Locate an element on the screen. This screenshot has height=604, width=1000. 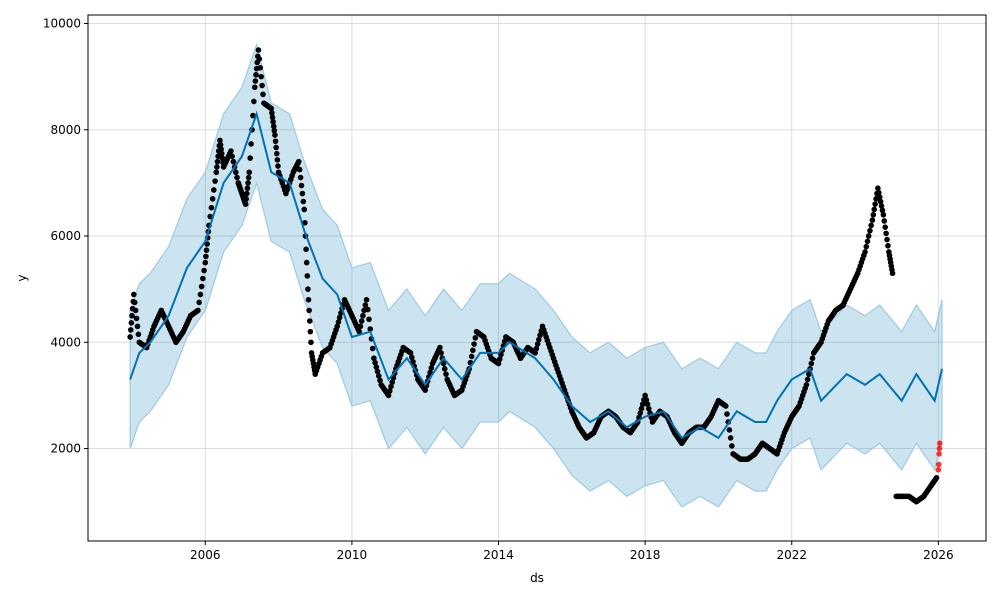
y-tick-label: 2000 is located at coordinates (65, 449).